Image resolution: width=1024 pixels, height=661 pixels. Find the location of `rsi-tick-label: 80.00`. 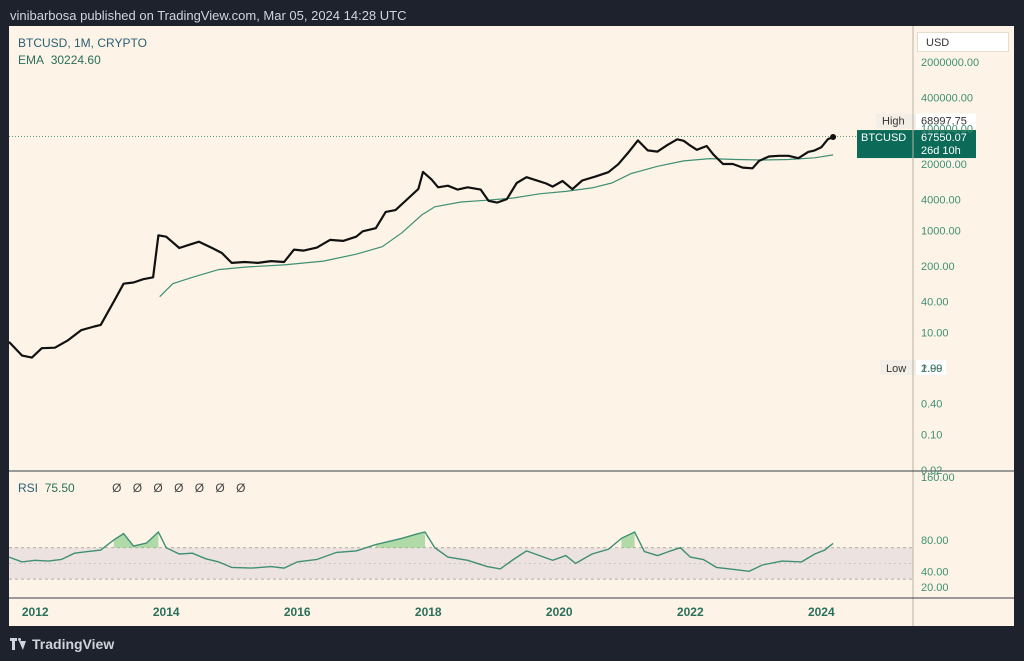

rsi-tick-label: 80.00 is located at coordinates (935, 541).